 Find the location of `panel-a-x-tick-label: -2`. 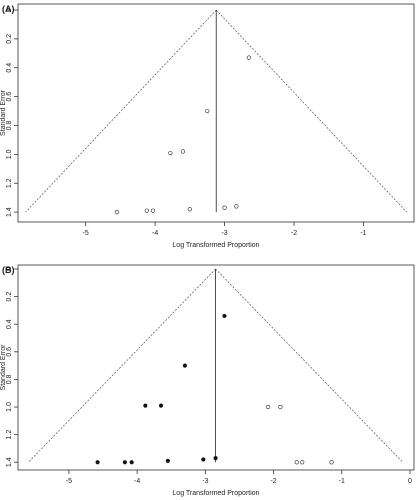

panel-a-x-tick-label: -2 is located at coordinates (294, 233).